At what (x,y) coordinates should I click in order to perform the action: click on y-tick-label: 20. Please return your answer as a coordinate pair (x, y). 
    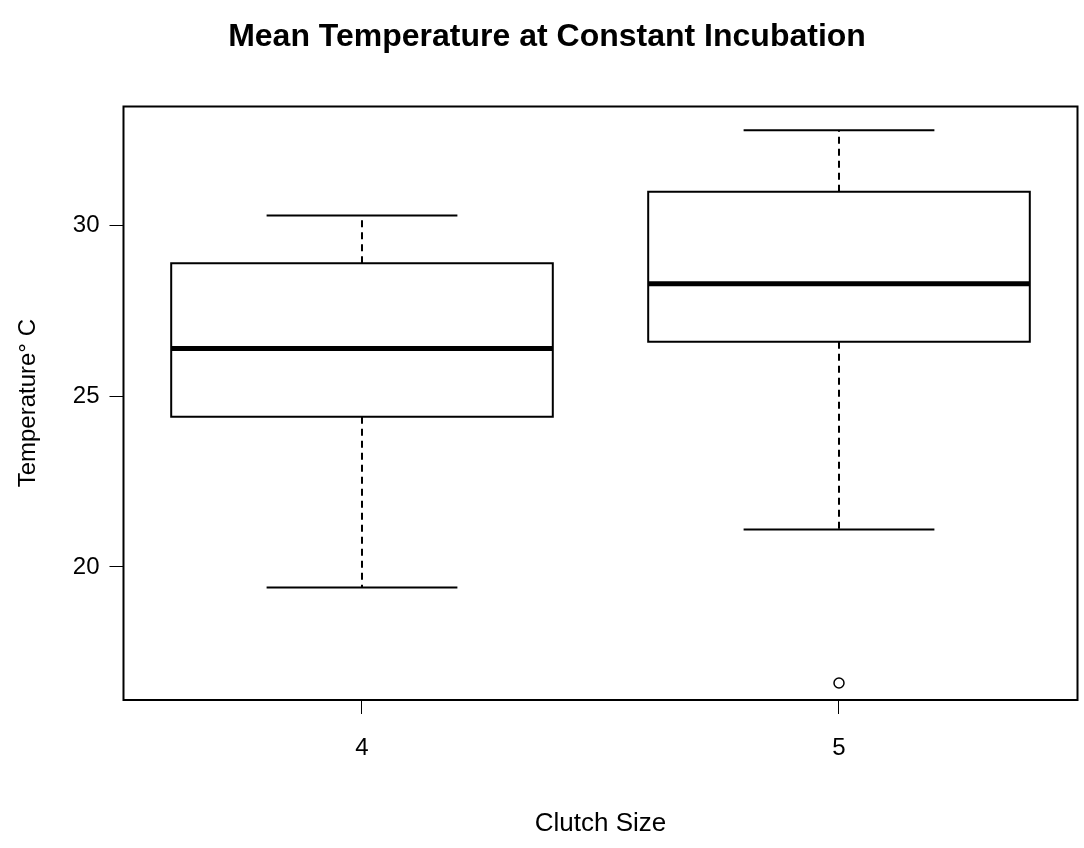
    Looking at the image, I should click on (86, 565).